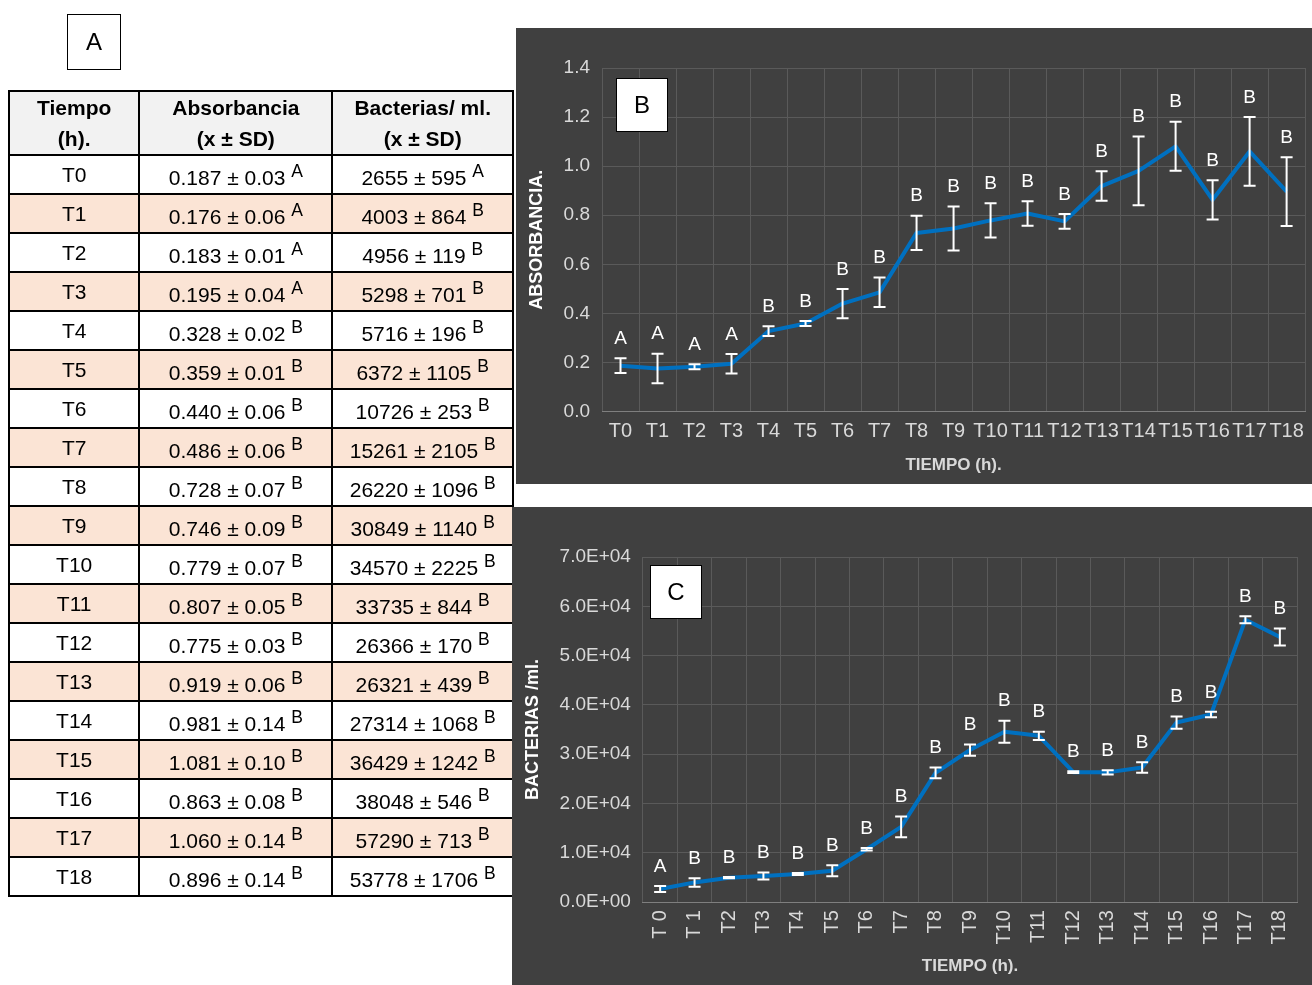 The width and height of the screenshot is (1312, 985). I want to click on text: 34570 ± 2225 $^{B}$, so click(422, 564).